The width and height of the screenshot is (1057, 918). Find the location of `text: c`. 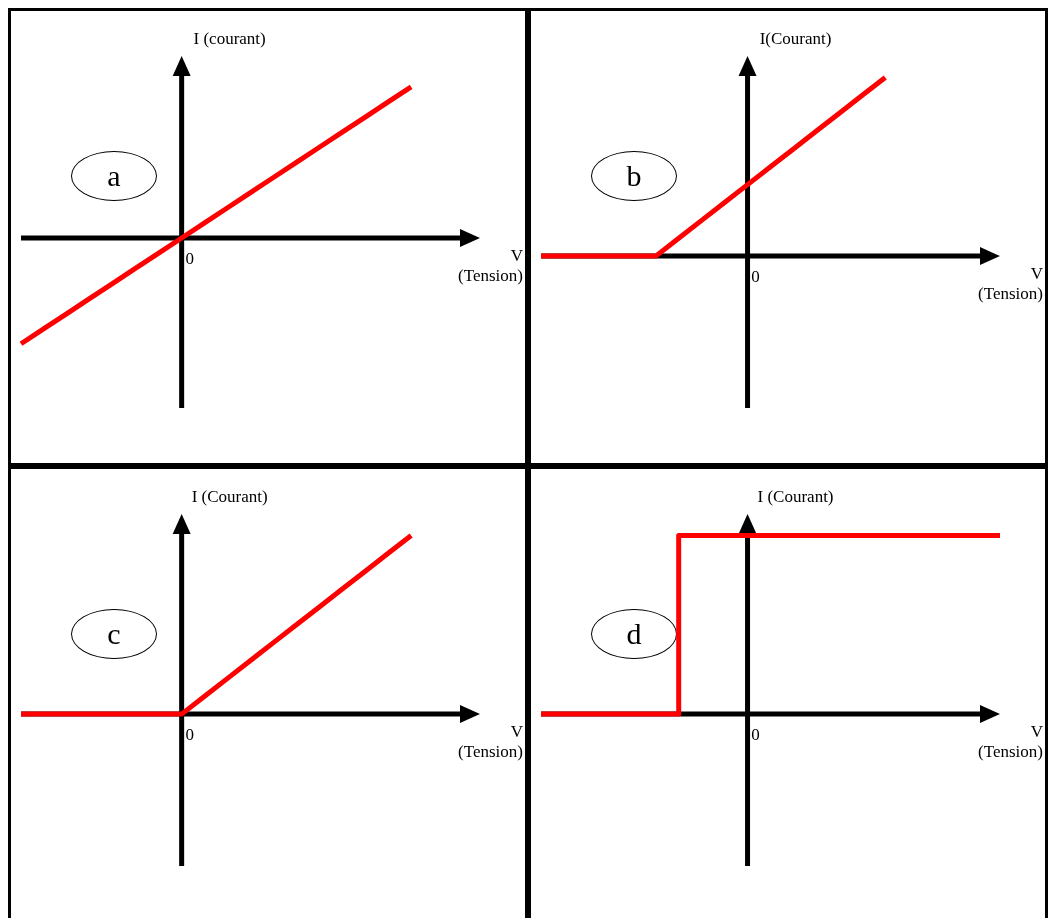

text: c is located at coordinates (114, 634).